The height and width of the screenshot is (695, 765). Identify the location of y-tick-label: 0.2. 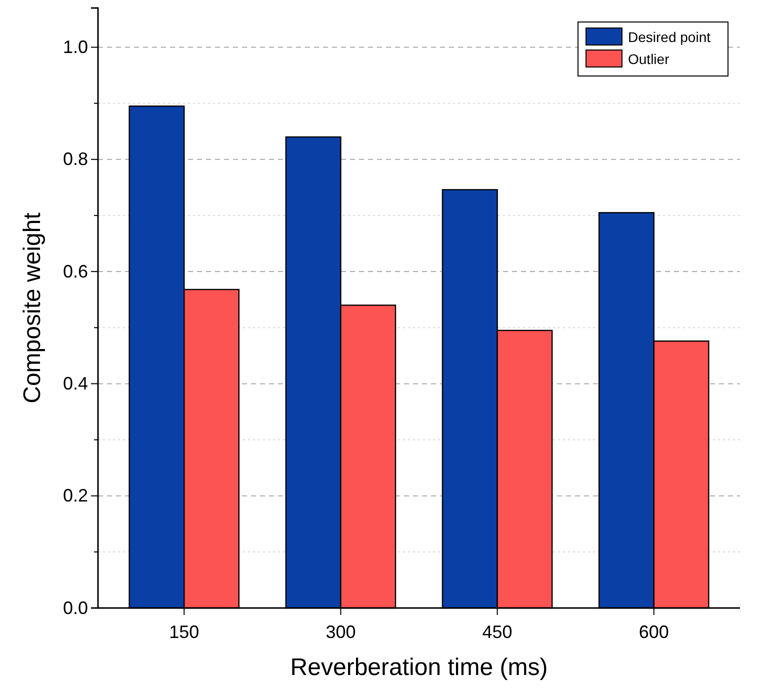
(75, 496).